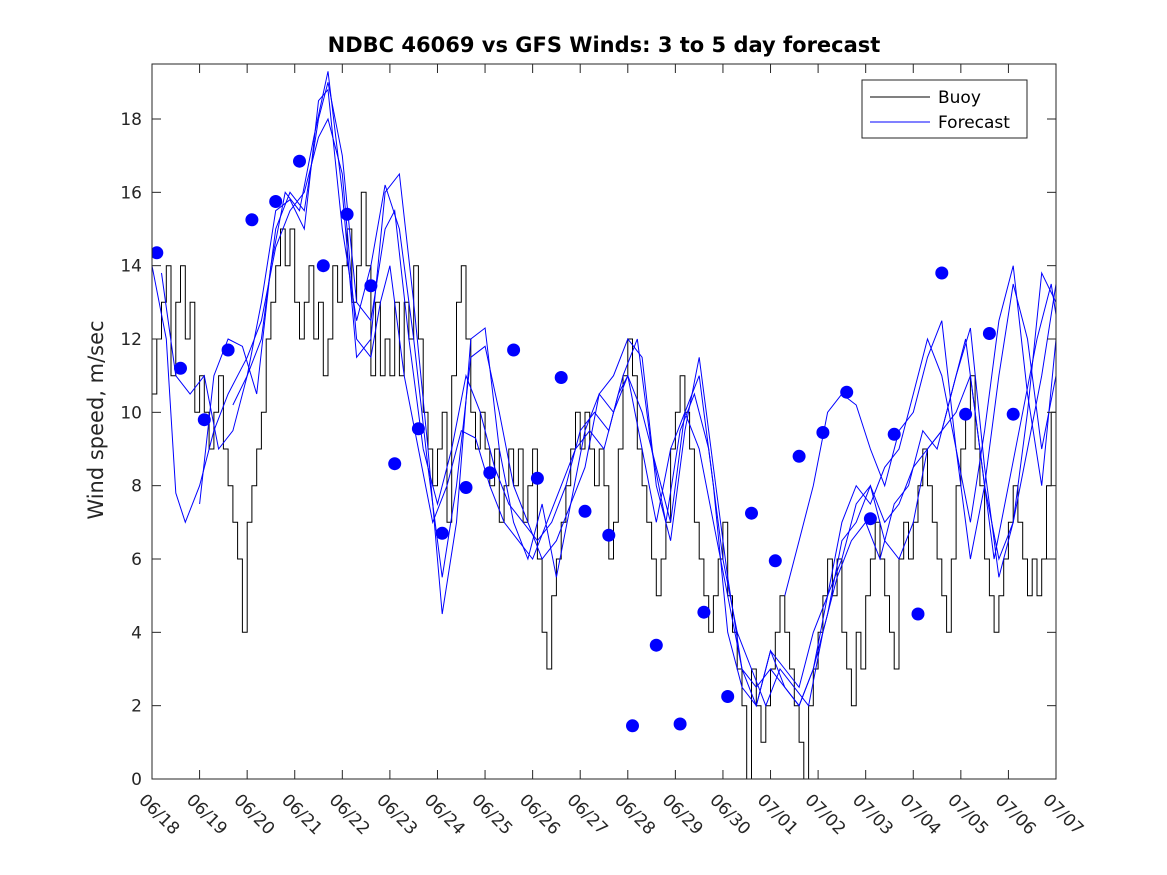  What do you see at coordinates (131, 413) in the screenshot?
I see `y-tick-label: 10` at bounding box center [131, 413].